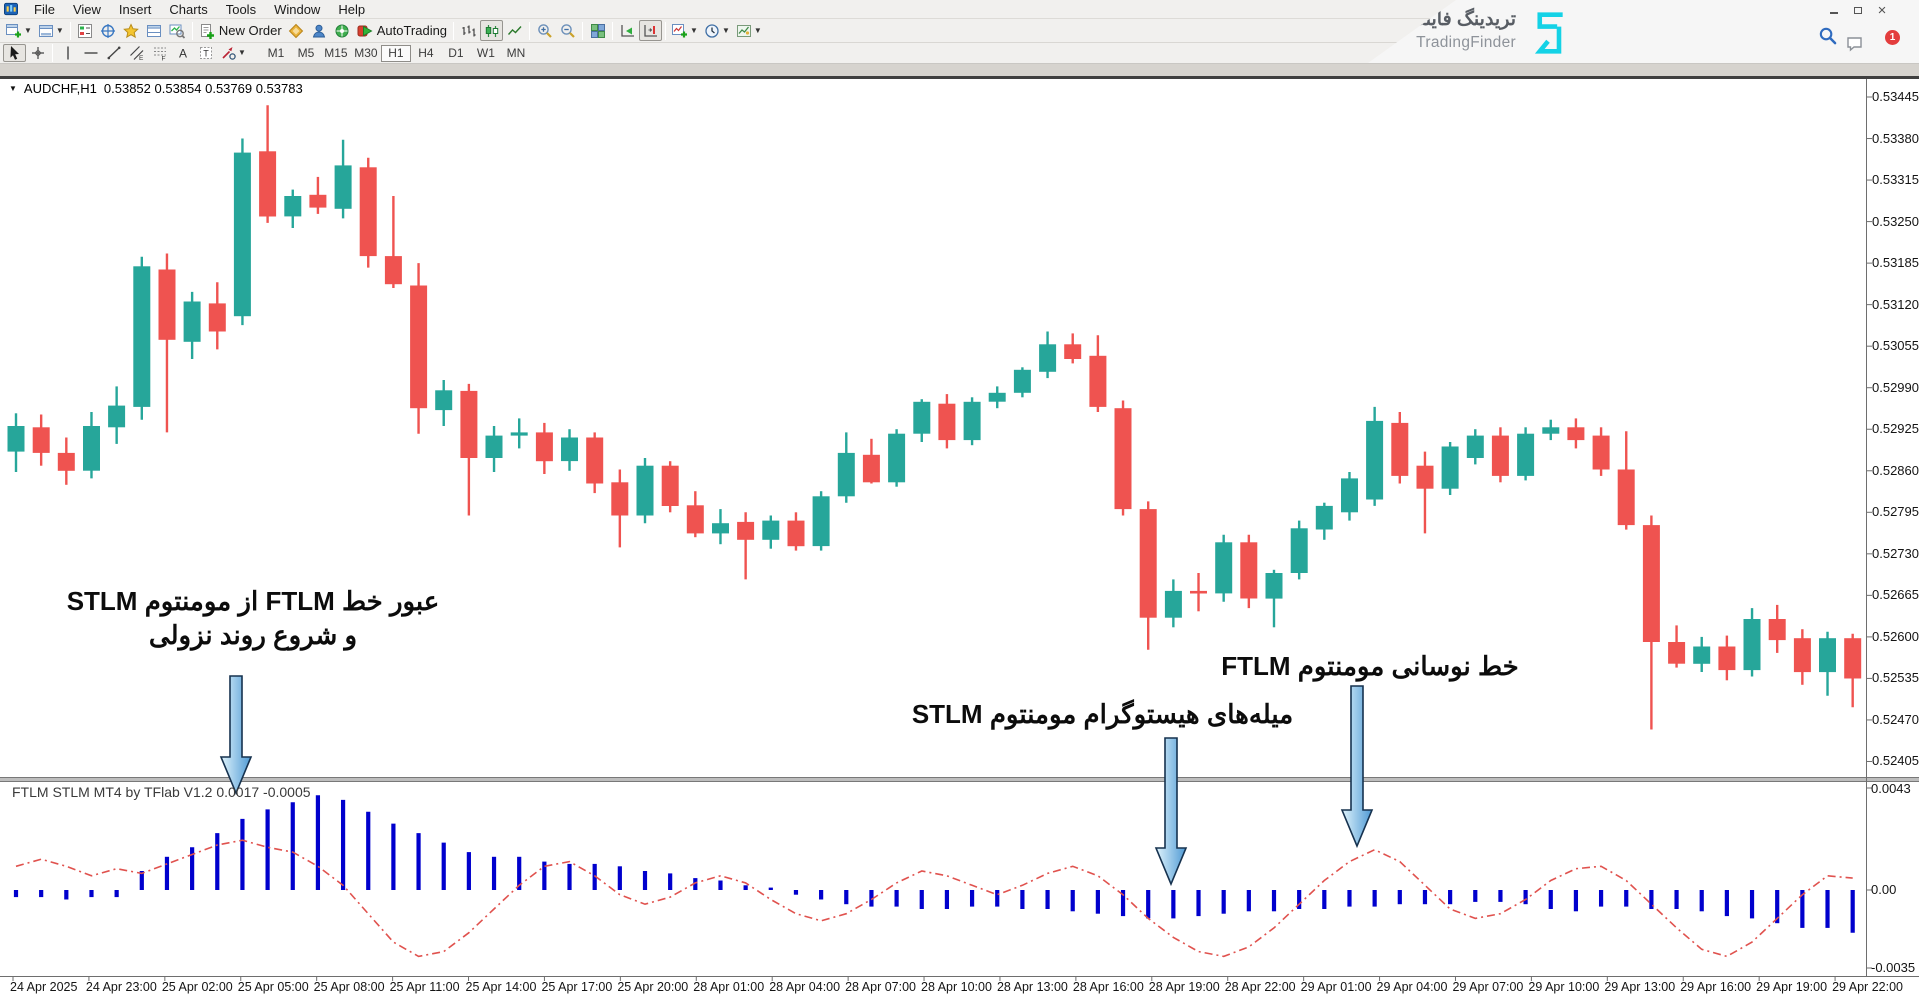  I want to click on menu-item-insert: Insert, so click(135, 9).